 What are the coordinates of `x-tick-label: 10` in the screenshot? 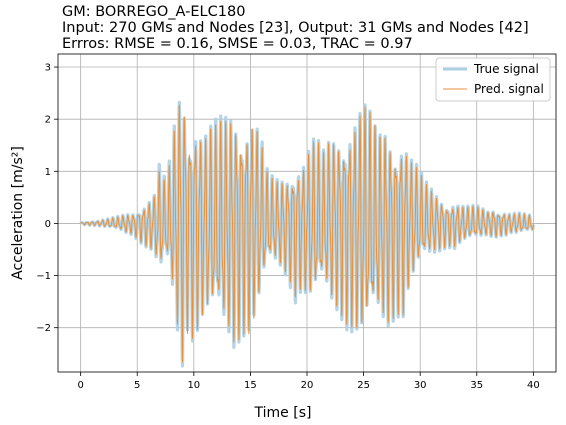 It's located at (193, 385).